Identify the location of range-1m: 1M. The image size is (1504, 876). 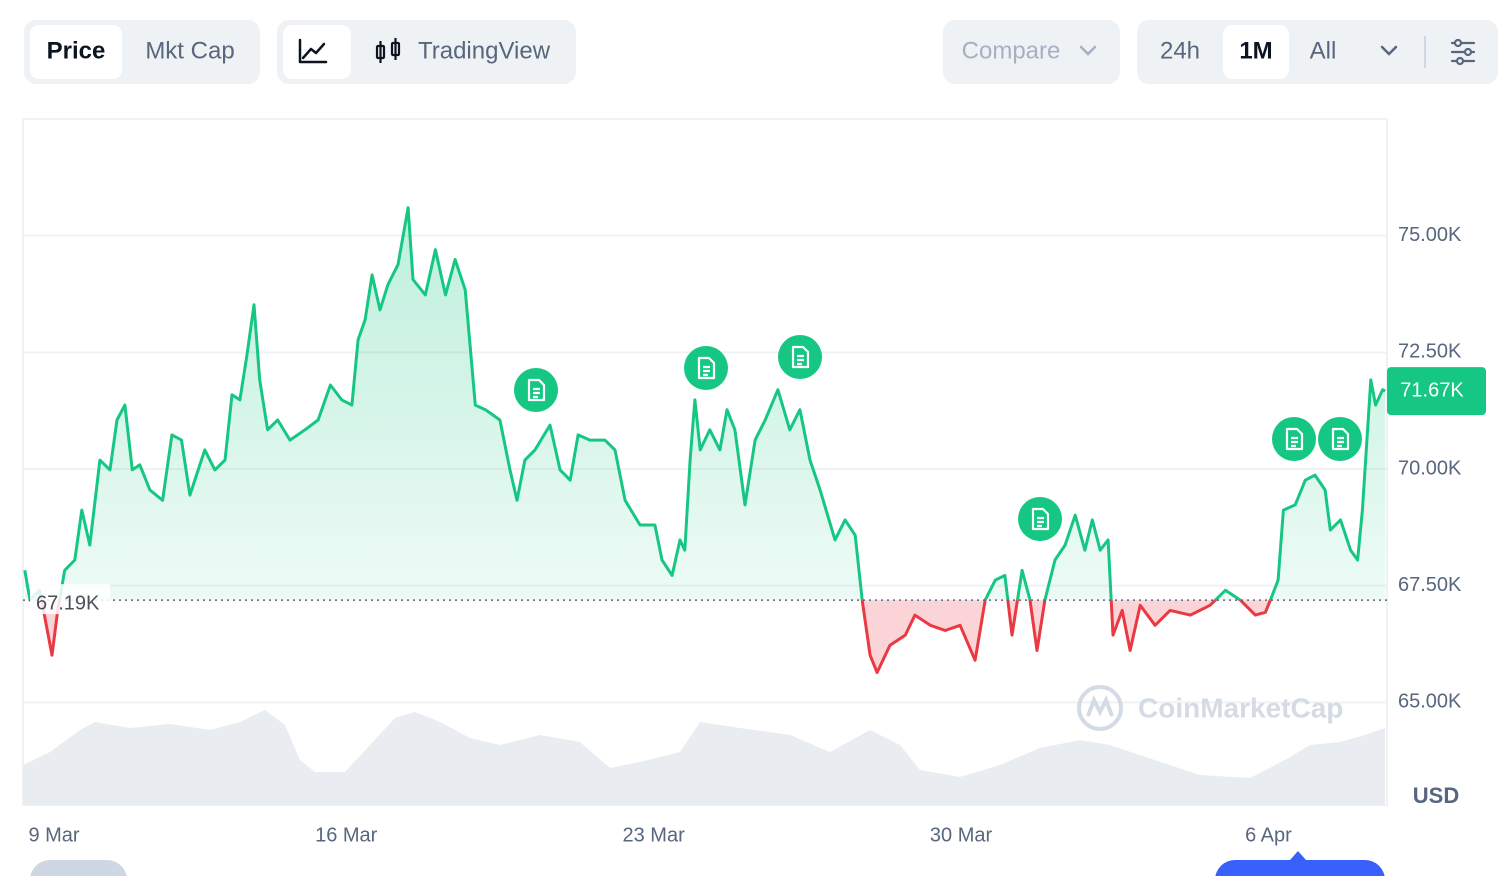
(1255, 50).